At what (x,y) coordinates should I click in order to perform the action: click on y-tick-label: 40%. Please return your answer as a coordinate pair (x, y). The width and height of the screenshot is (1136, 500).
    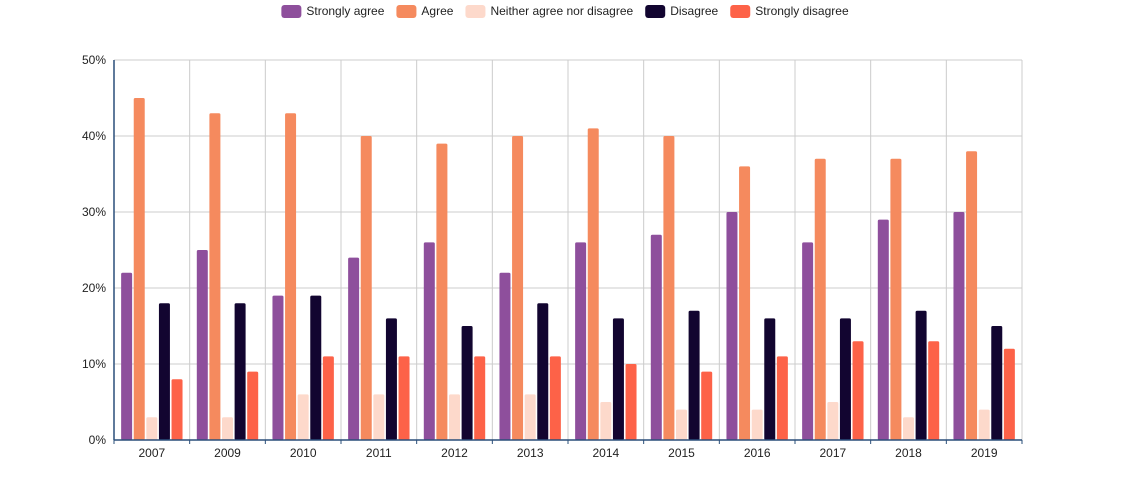
    Looking at the image, I should click on (94, 136).